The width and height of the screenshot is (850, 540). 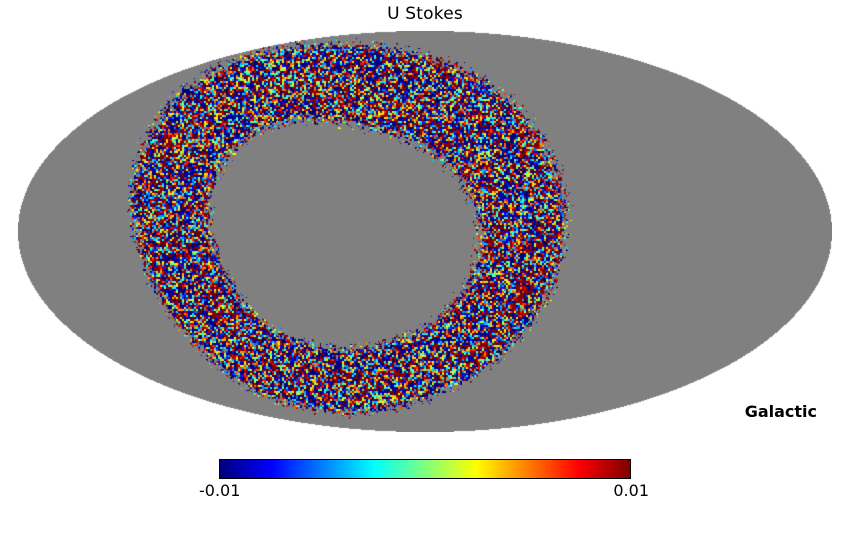 I want to click on colorbar-min-tick-label: -0.01, so click(x=220, y=490).